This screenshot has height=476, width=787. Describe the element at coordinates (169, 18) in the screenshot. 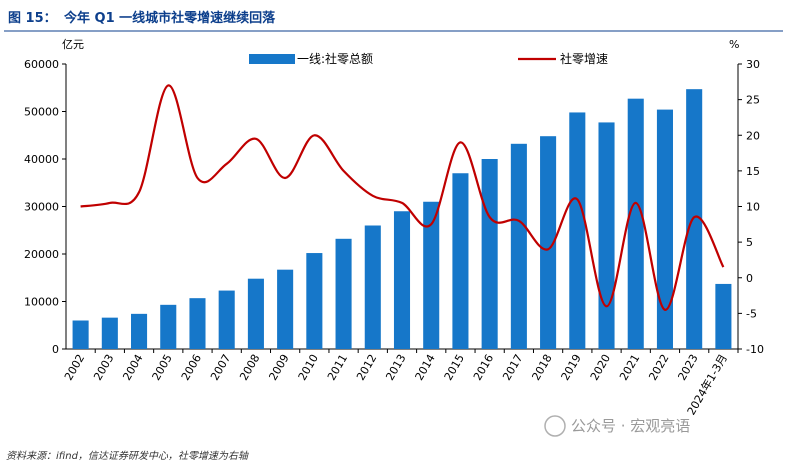

I see `chart-title: 今年 Q1 一线城市社零增速继续回落` at that location.